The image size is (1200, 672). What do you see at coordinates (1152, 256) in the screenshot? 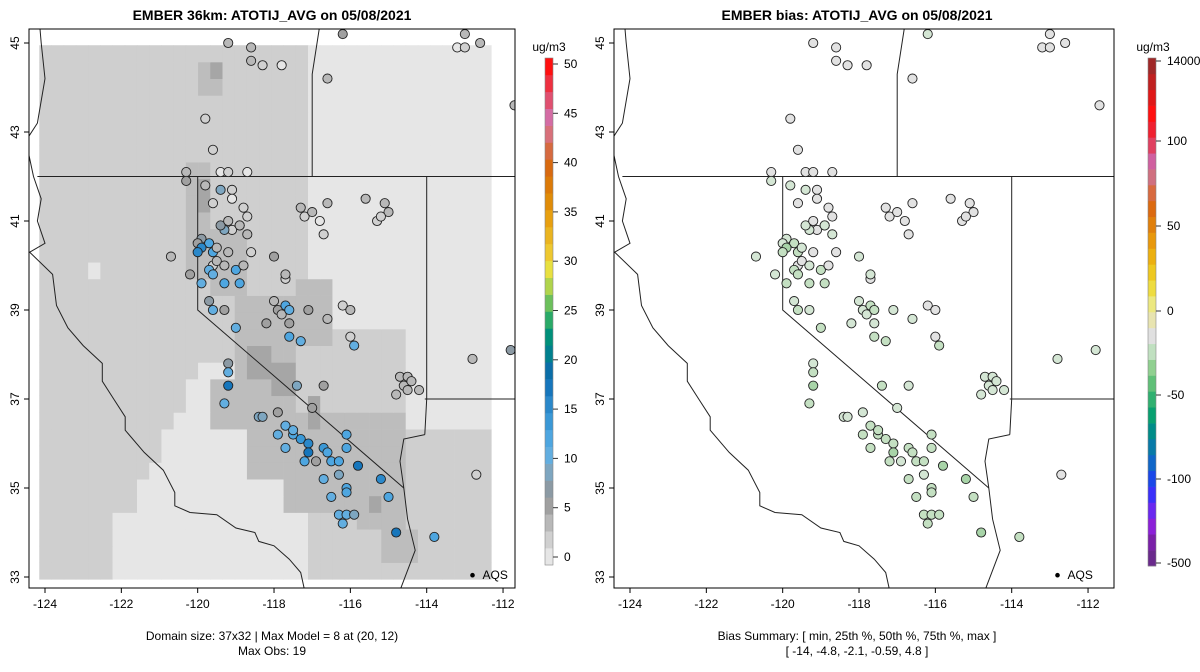
I see `colorbar-swatch` at bounding box center [1152, 256].